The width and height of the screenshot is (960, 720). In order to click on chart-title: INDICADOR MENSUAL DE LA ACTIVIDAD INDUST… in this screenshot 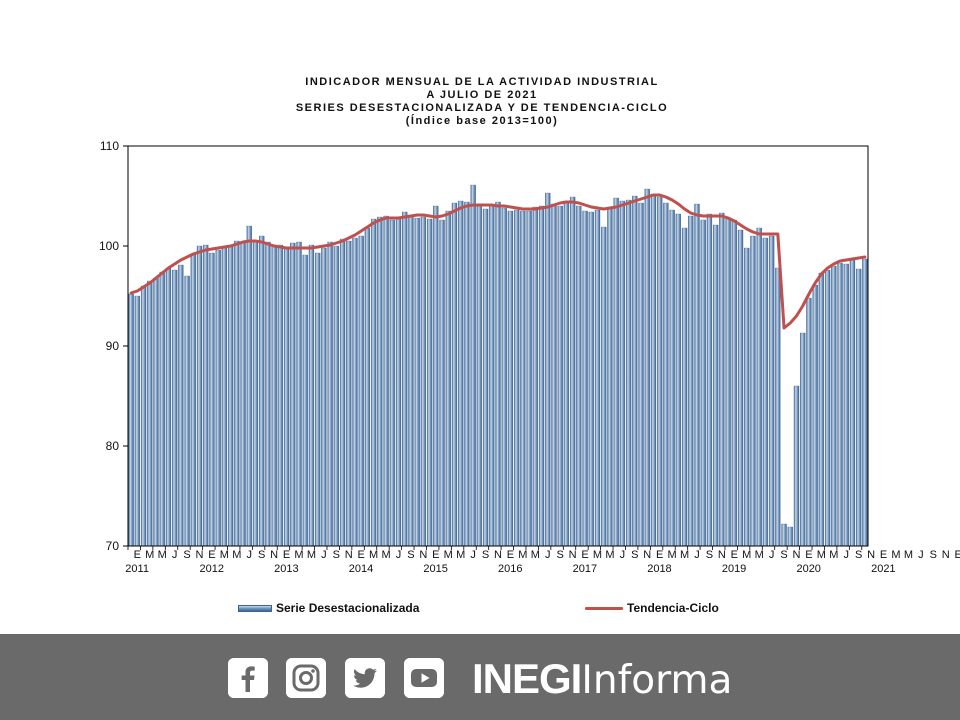, I will do `click(480, 102)`.